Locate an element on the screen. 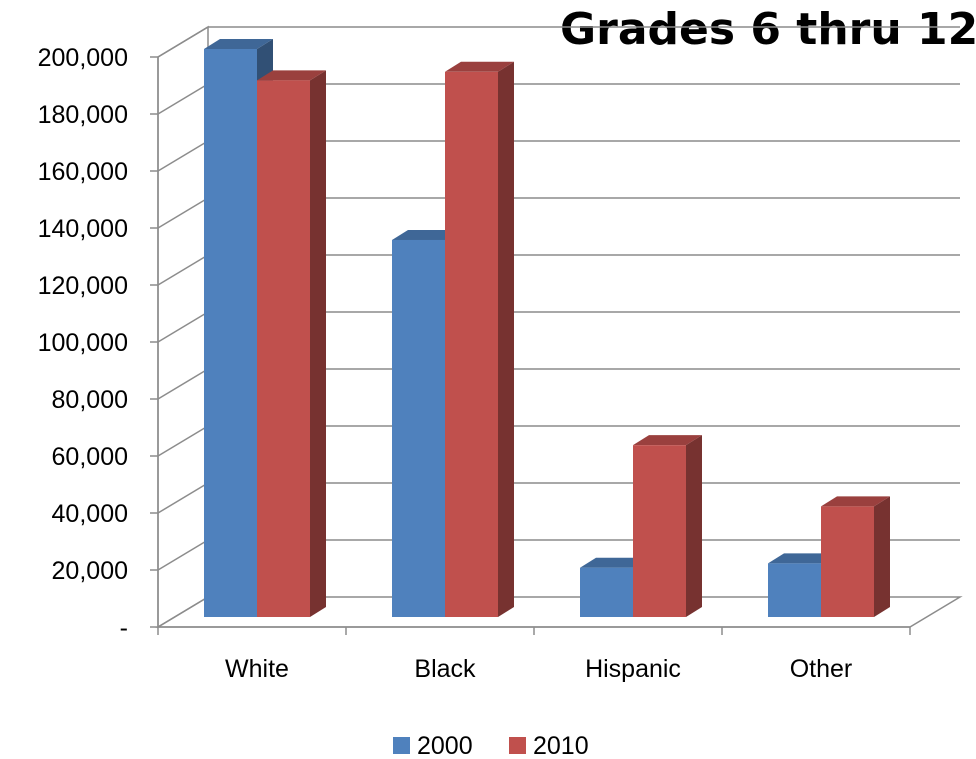 The height and width of the screenshot is (759, 976). legend-item-2010: 2010 is located at coordinates (549, 745).